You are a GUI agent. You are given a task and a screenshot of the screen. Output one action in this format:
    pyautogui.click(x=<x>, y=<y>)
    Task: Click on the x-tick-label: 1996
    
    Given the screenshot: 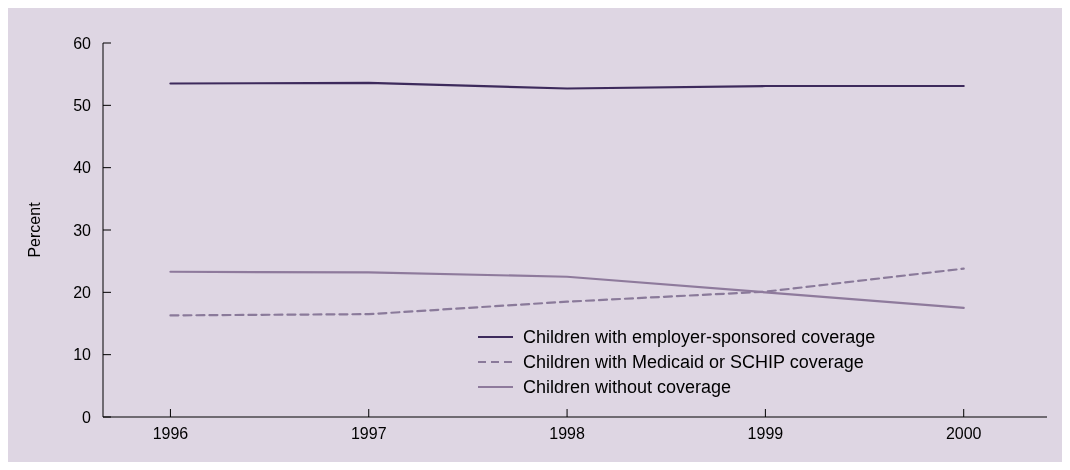 What is the action you would take?
    pyautogui.click(x=170, y=433)
    